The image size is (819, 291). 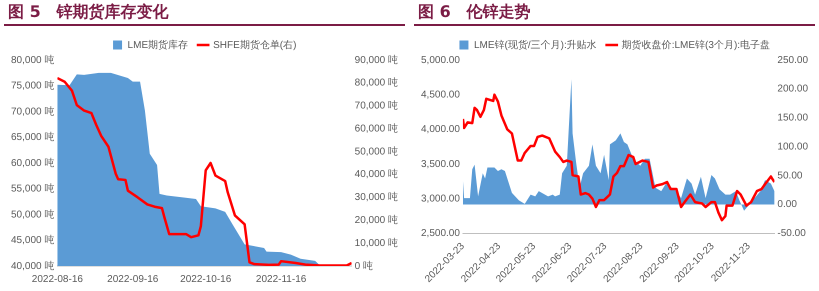 What do you see at coordinates (32, 86) in the screenshot?
I see `y-tick-label: 75,000 吨` at bounding box center [32, 86].